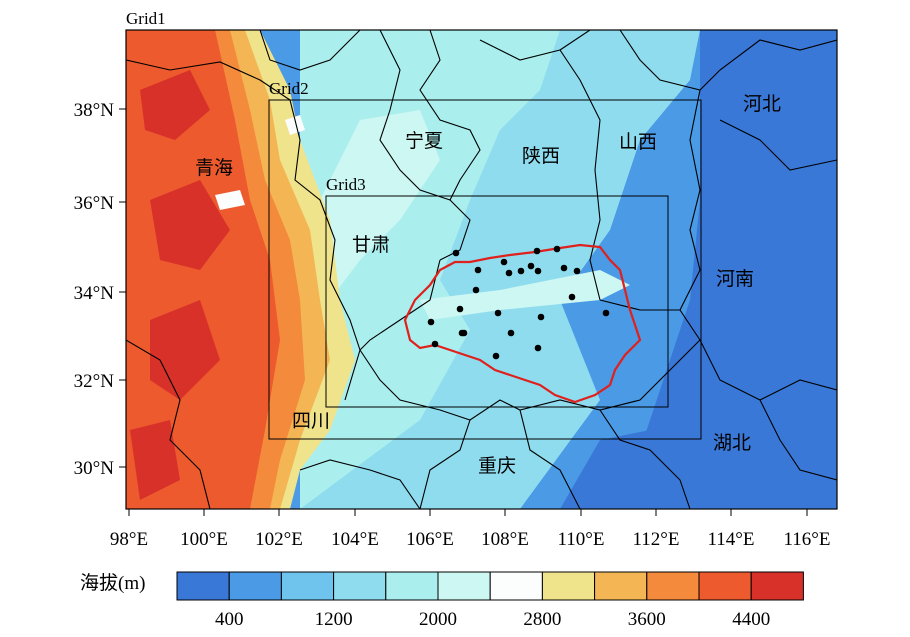  I want to click on colorbar-tick-label: 2000, so click(438, 619).